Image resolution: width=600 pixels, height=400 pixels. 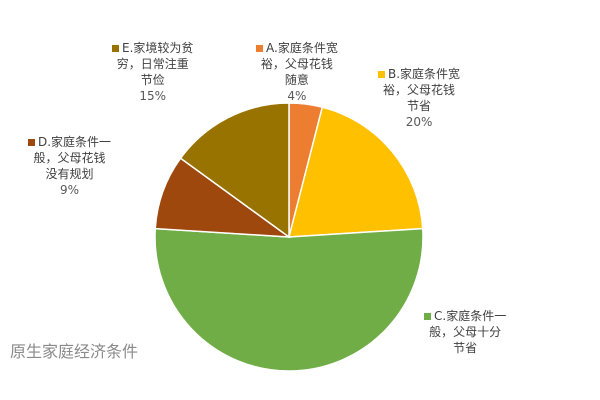 I want to click on slice-label-D-line-2: 般，父母花钱, so click(x=69, y=158).